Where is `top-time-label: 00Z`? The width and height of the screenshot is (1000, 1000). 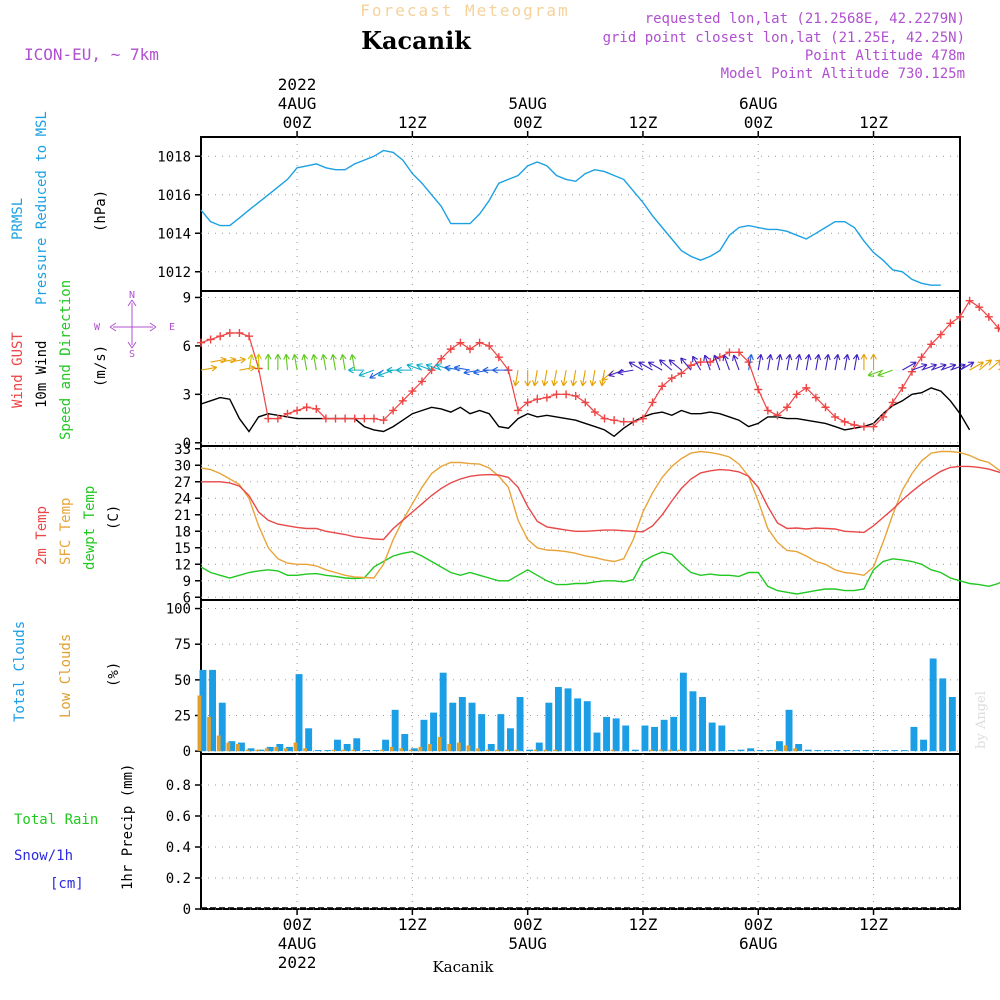 top-time-label: 00Z is located at coordinates (527, 122).